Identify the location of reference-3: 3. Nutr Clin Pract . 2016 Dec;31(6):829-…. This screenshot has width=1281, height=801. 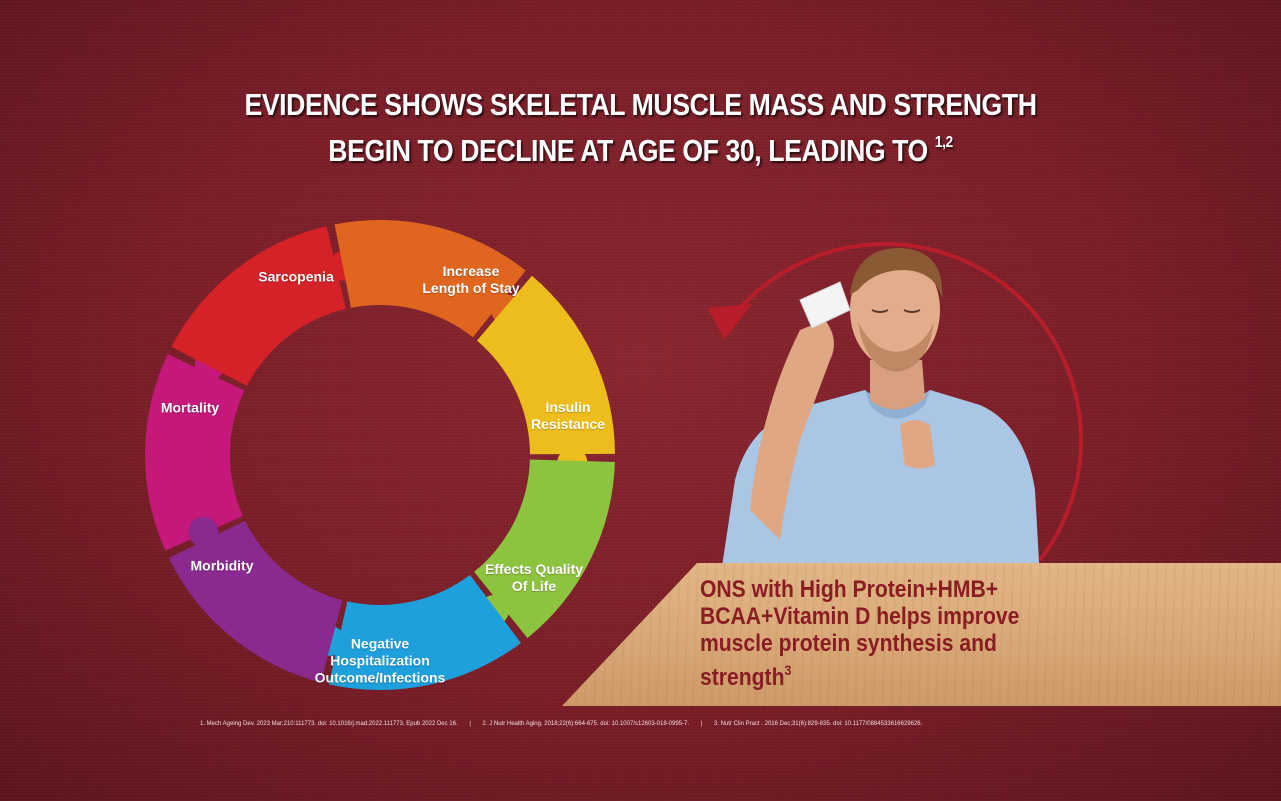
(818, 724).